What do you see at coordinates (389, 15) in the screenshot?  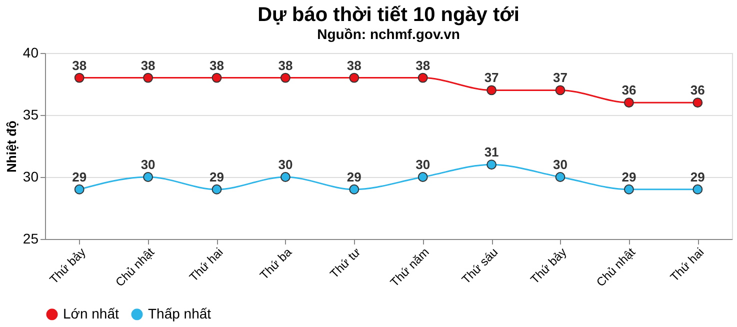 I see `chart-title: Dự báo thời tiết 10 ngày tới` at bounding box center [389, 15].